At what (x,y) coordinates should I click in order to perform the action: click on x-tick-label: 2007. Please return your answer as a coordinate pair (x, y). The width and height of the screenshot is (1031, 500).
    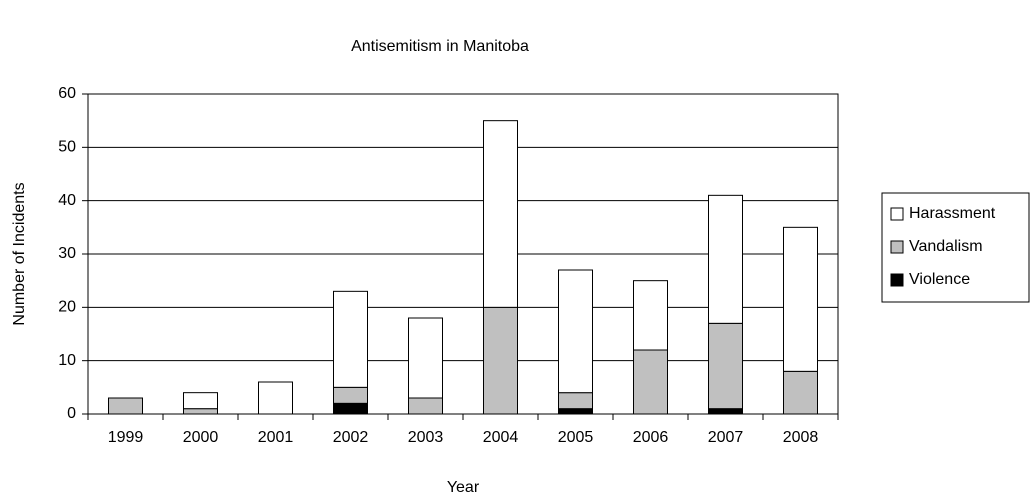
    Looking at the image, I should click on (726, 437).